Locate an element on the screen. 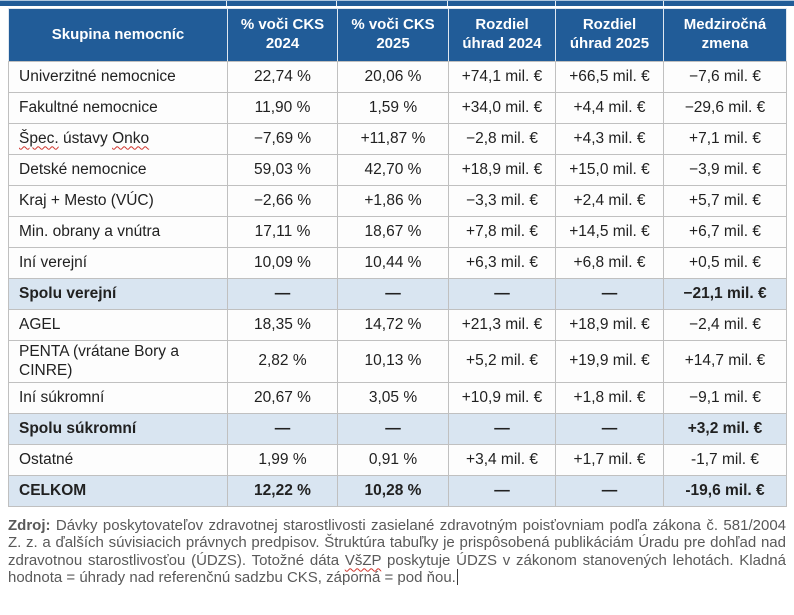 The width and height of the screenshot is (794, 615). value-cell: -1,7 mil. € is located at coordinates (725, 460).